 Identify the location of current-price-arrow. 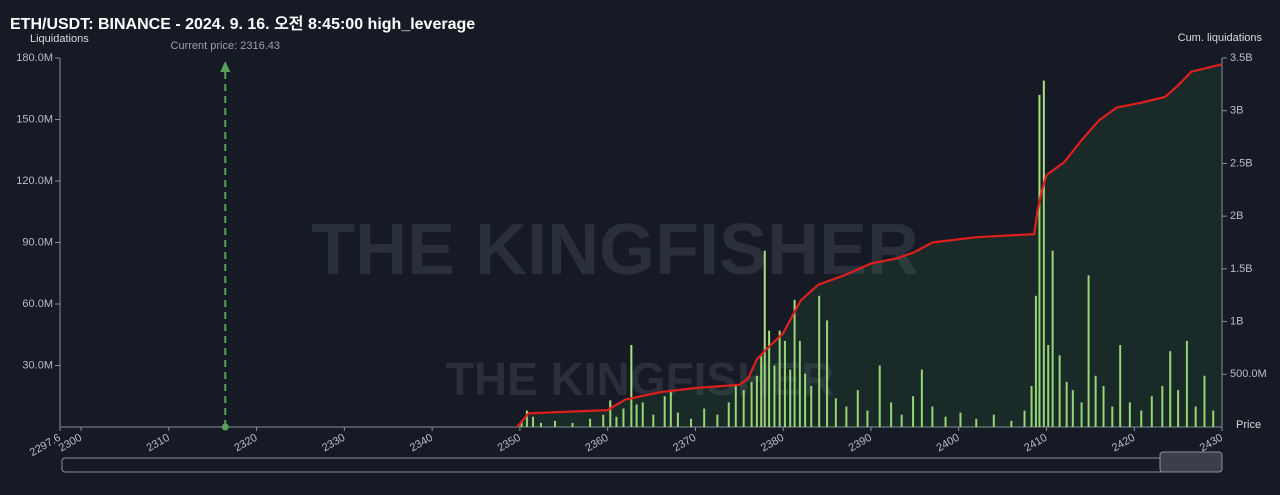
(225, 66).